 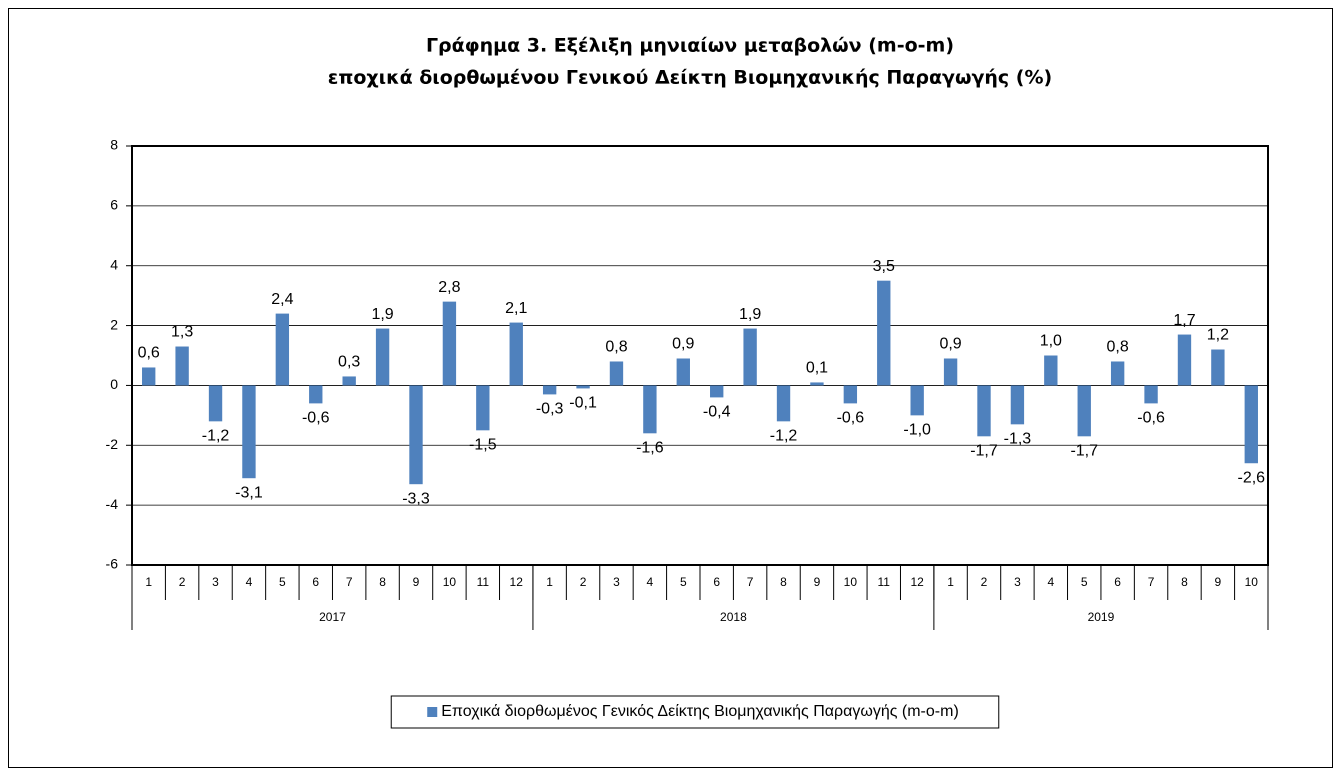 I want to click on value-label: -1,6, so click(x=650, y=448).